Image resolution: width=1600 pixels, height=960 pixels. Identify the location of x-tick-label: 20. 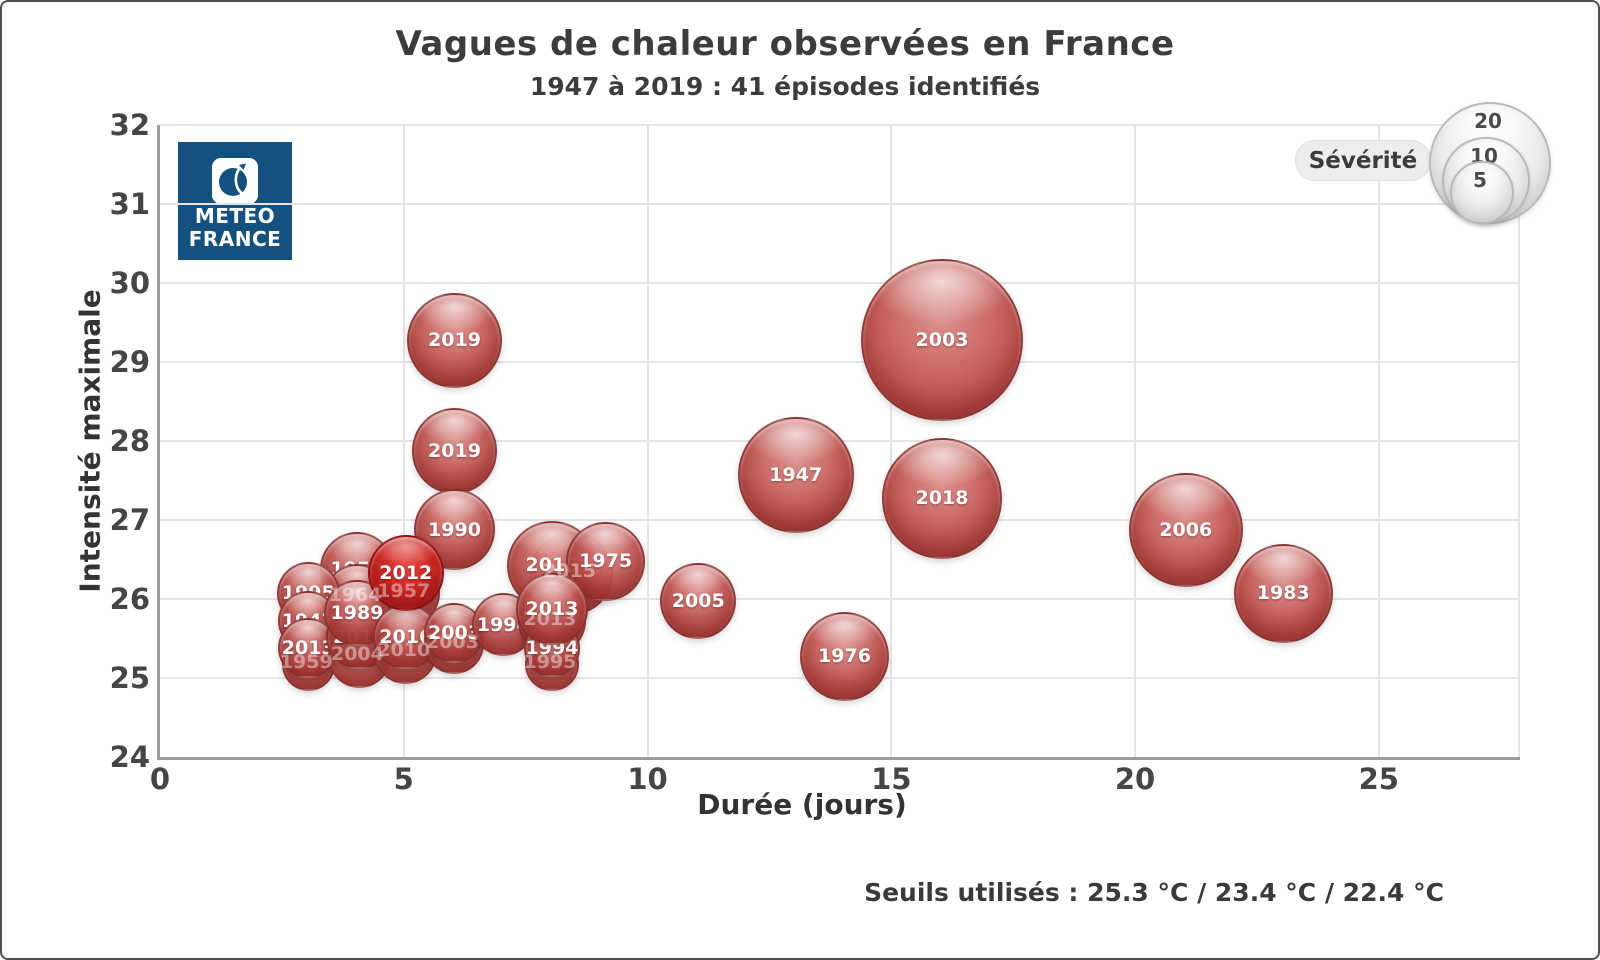
(1135, 779).